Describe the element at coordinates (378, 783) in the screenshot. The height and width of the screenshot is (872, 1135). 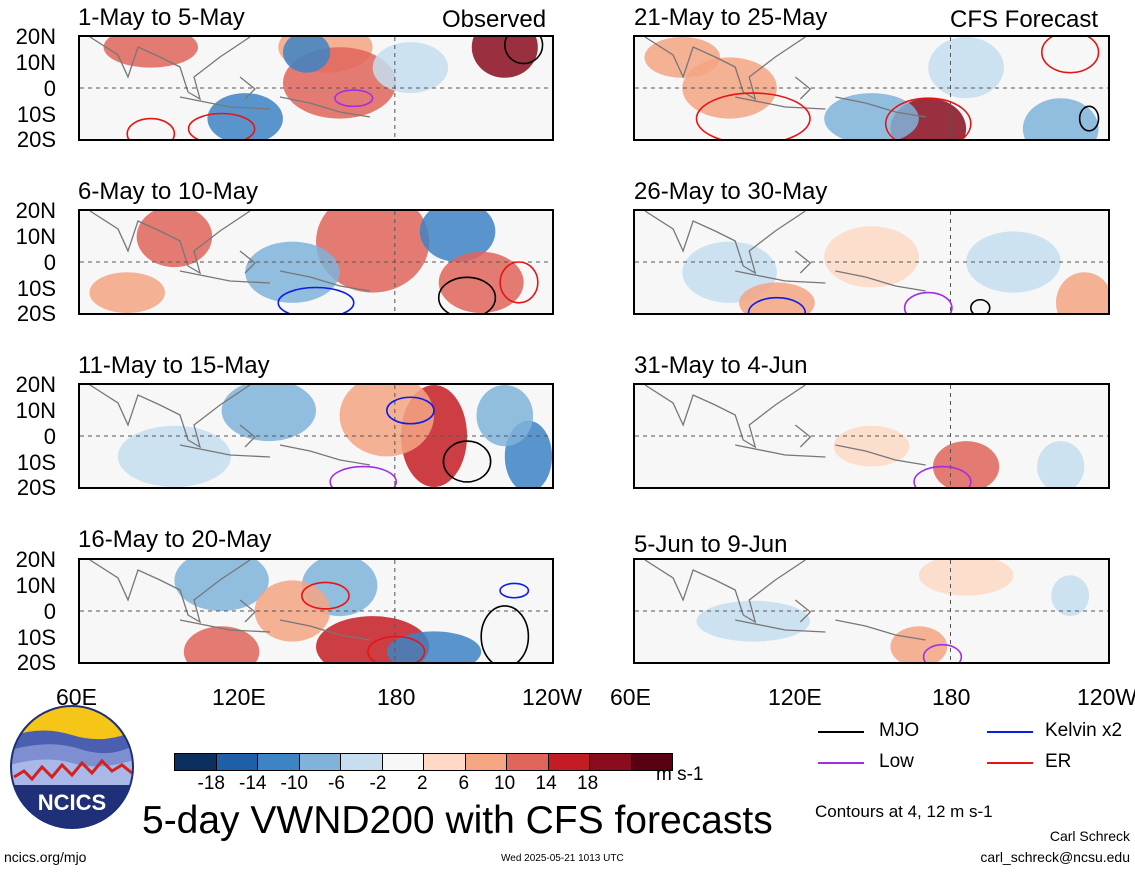
I see `colorbar-label: -2` at that location.